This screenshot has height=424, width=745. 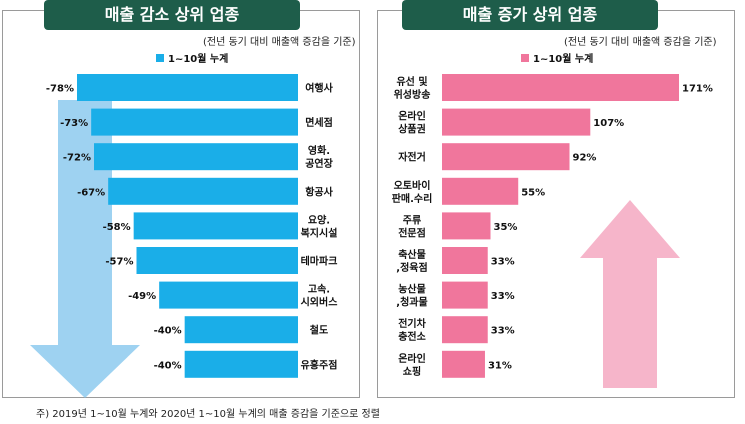 What do you see at coordinates (412, 254) in the screenshot?
I see `category-label: 축산물` at bounding box center [412, 254].